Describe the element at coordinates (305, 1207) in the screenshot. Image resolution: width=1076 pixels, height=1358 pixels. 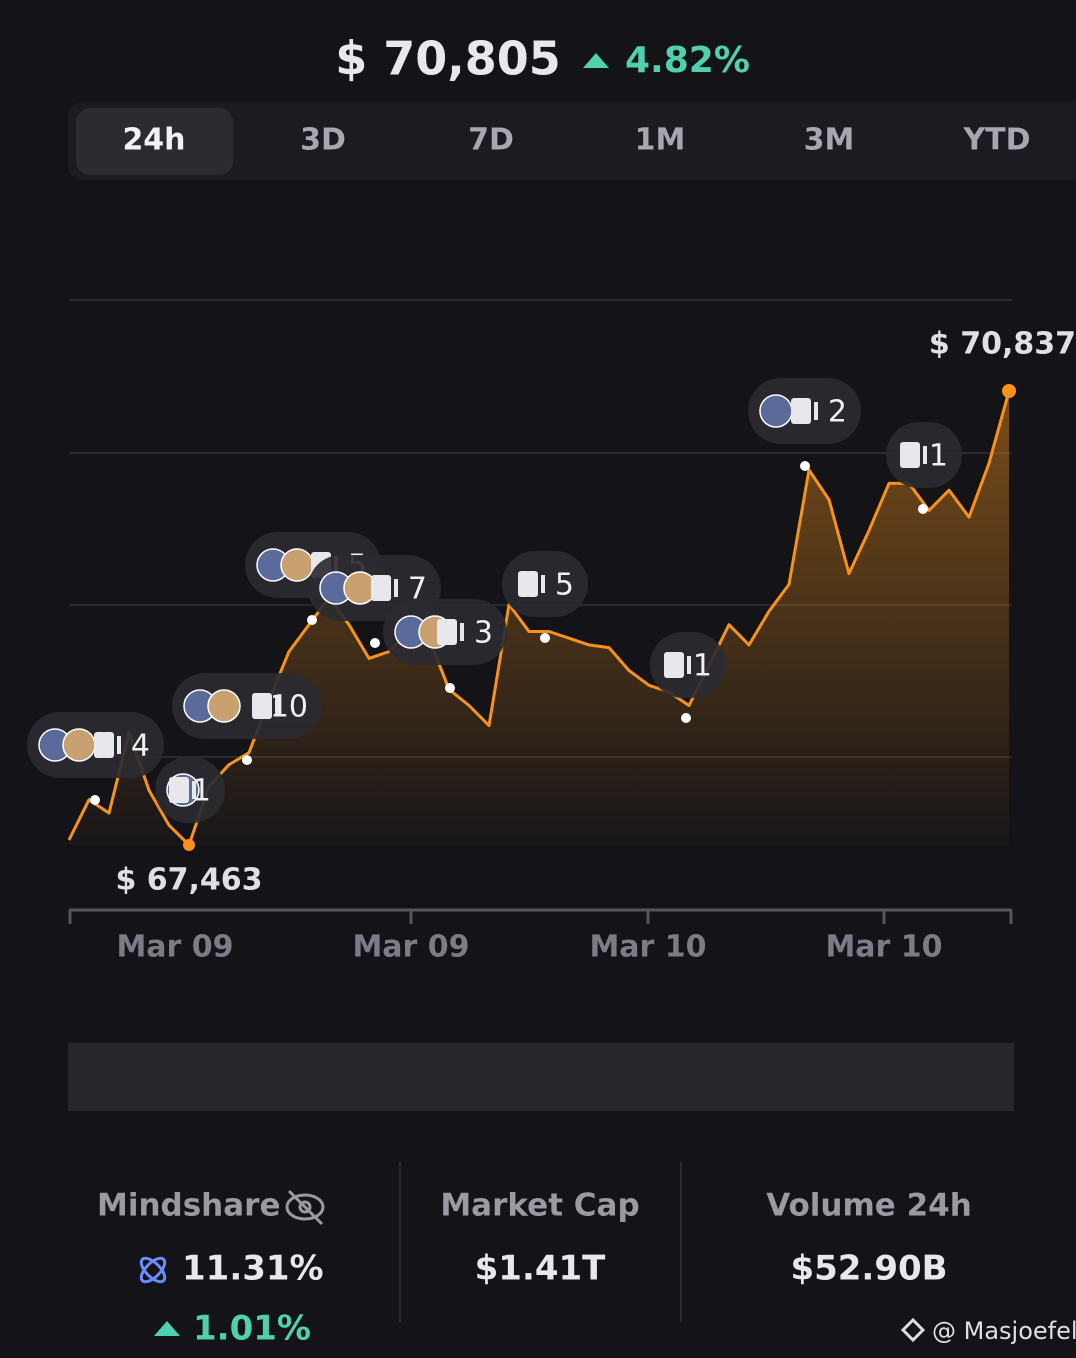
I see `hidden-icon` at that location.